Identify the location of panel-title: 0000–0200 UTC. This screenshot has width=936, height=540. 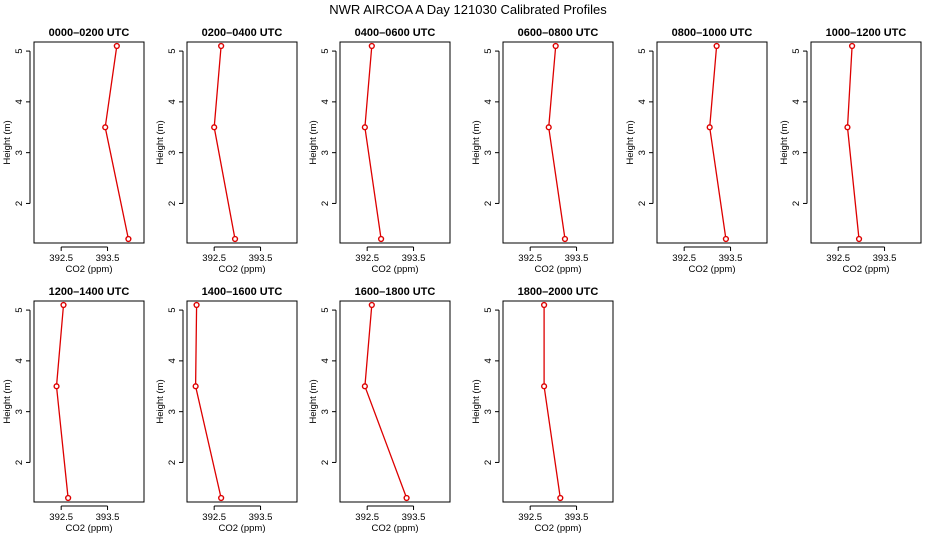
(89, 33).